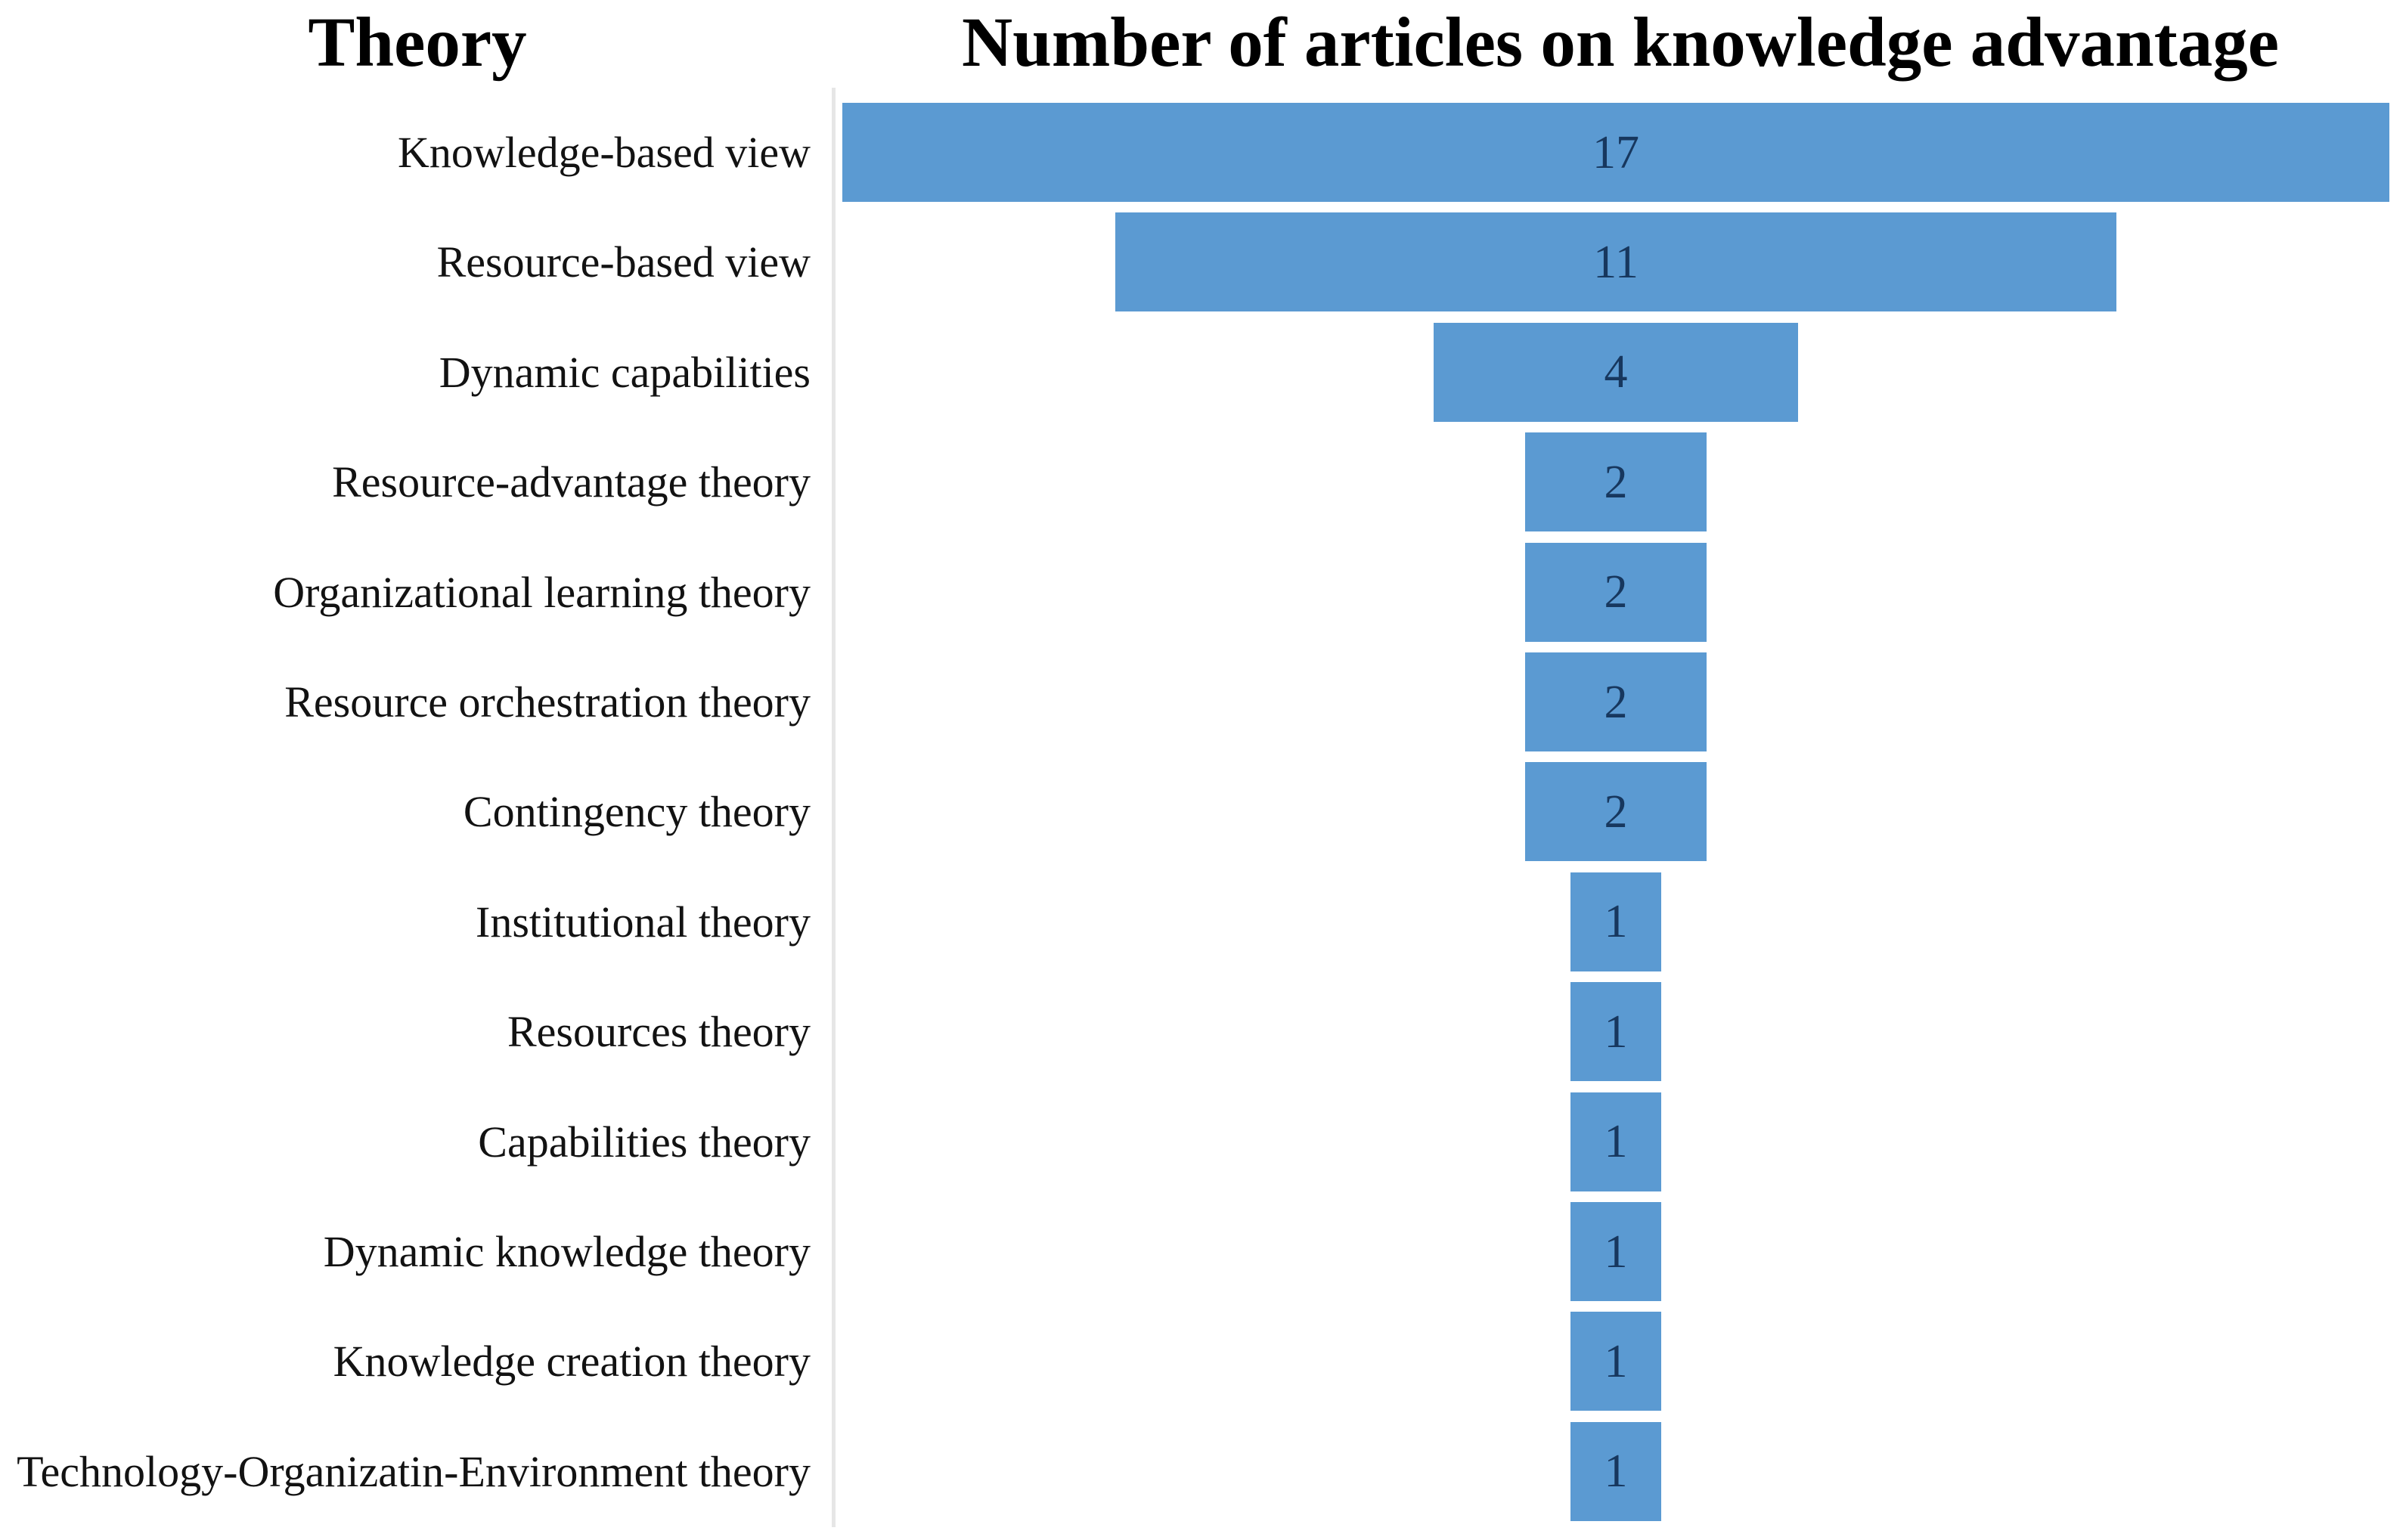 The width and height of the screenshot is (2406, 1540). Describe the element at coordinates (834, 807) in the screenshot. I see `category-axis-line` at that location.